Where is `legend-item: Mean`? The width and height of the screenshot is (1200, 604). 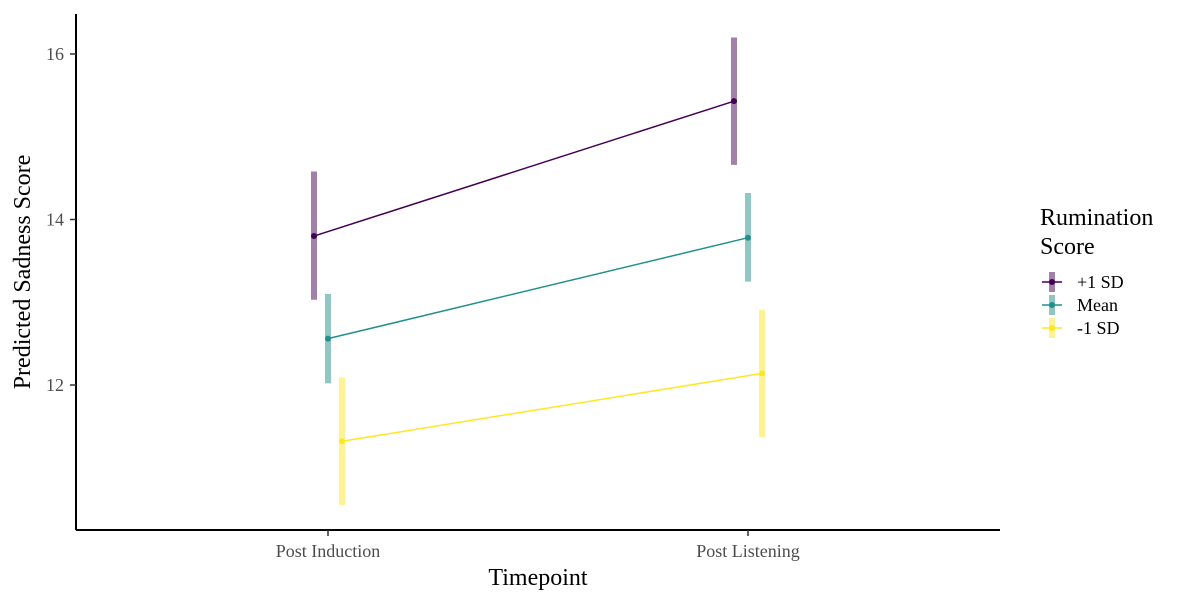 legend-item: Mean is located at coordinates (1080, 305).